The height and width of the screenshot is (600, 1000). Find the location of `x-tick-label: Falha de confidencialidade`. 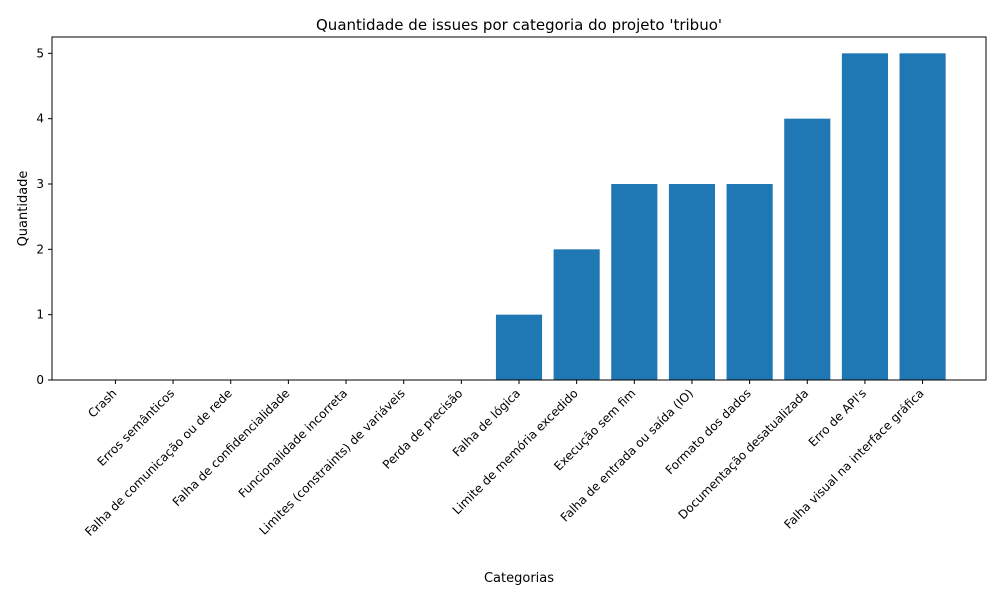

x-tick-label: Falha de confidencialidade is located at coordinates (231, 447).